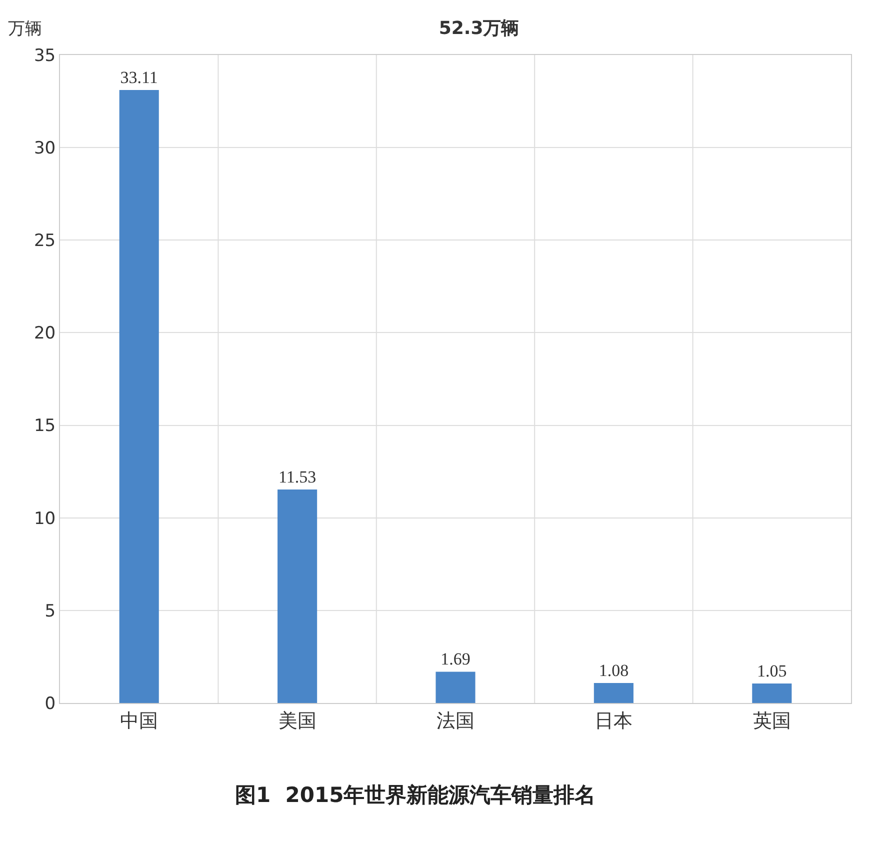 This screenshot has width=871, height=848. I want to click on y-tick-label: 15, so click(45, 426).